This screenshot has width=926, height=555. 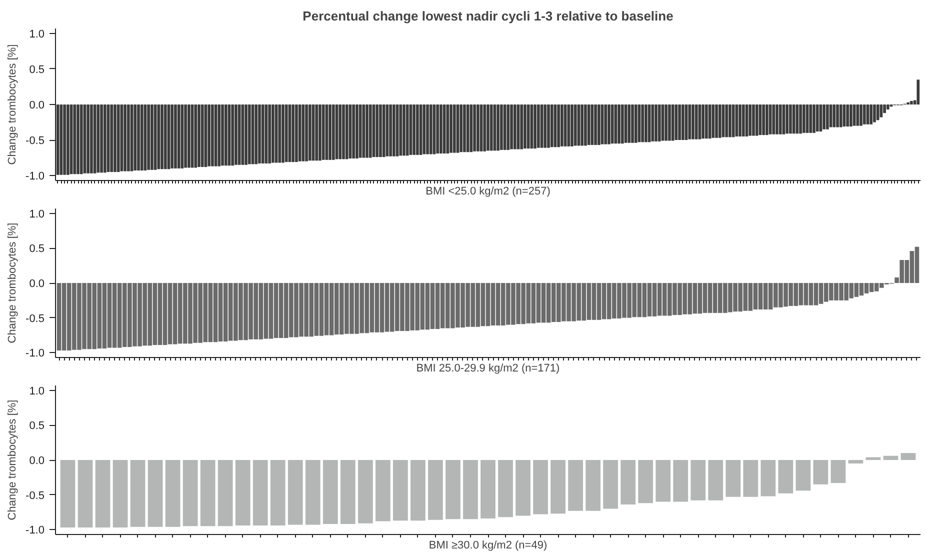 What do you see at coordinates (488, 192) in the screenshot?
I see `x-axis-title: BMI <25.0 kg/m2 (n=257)` at bounding box center [488, 192].